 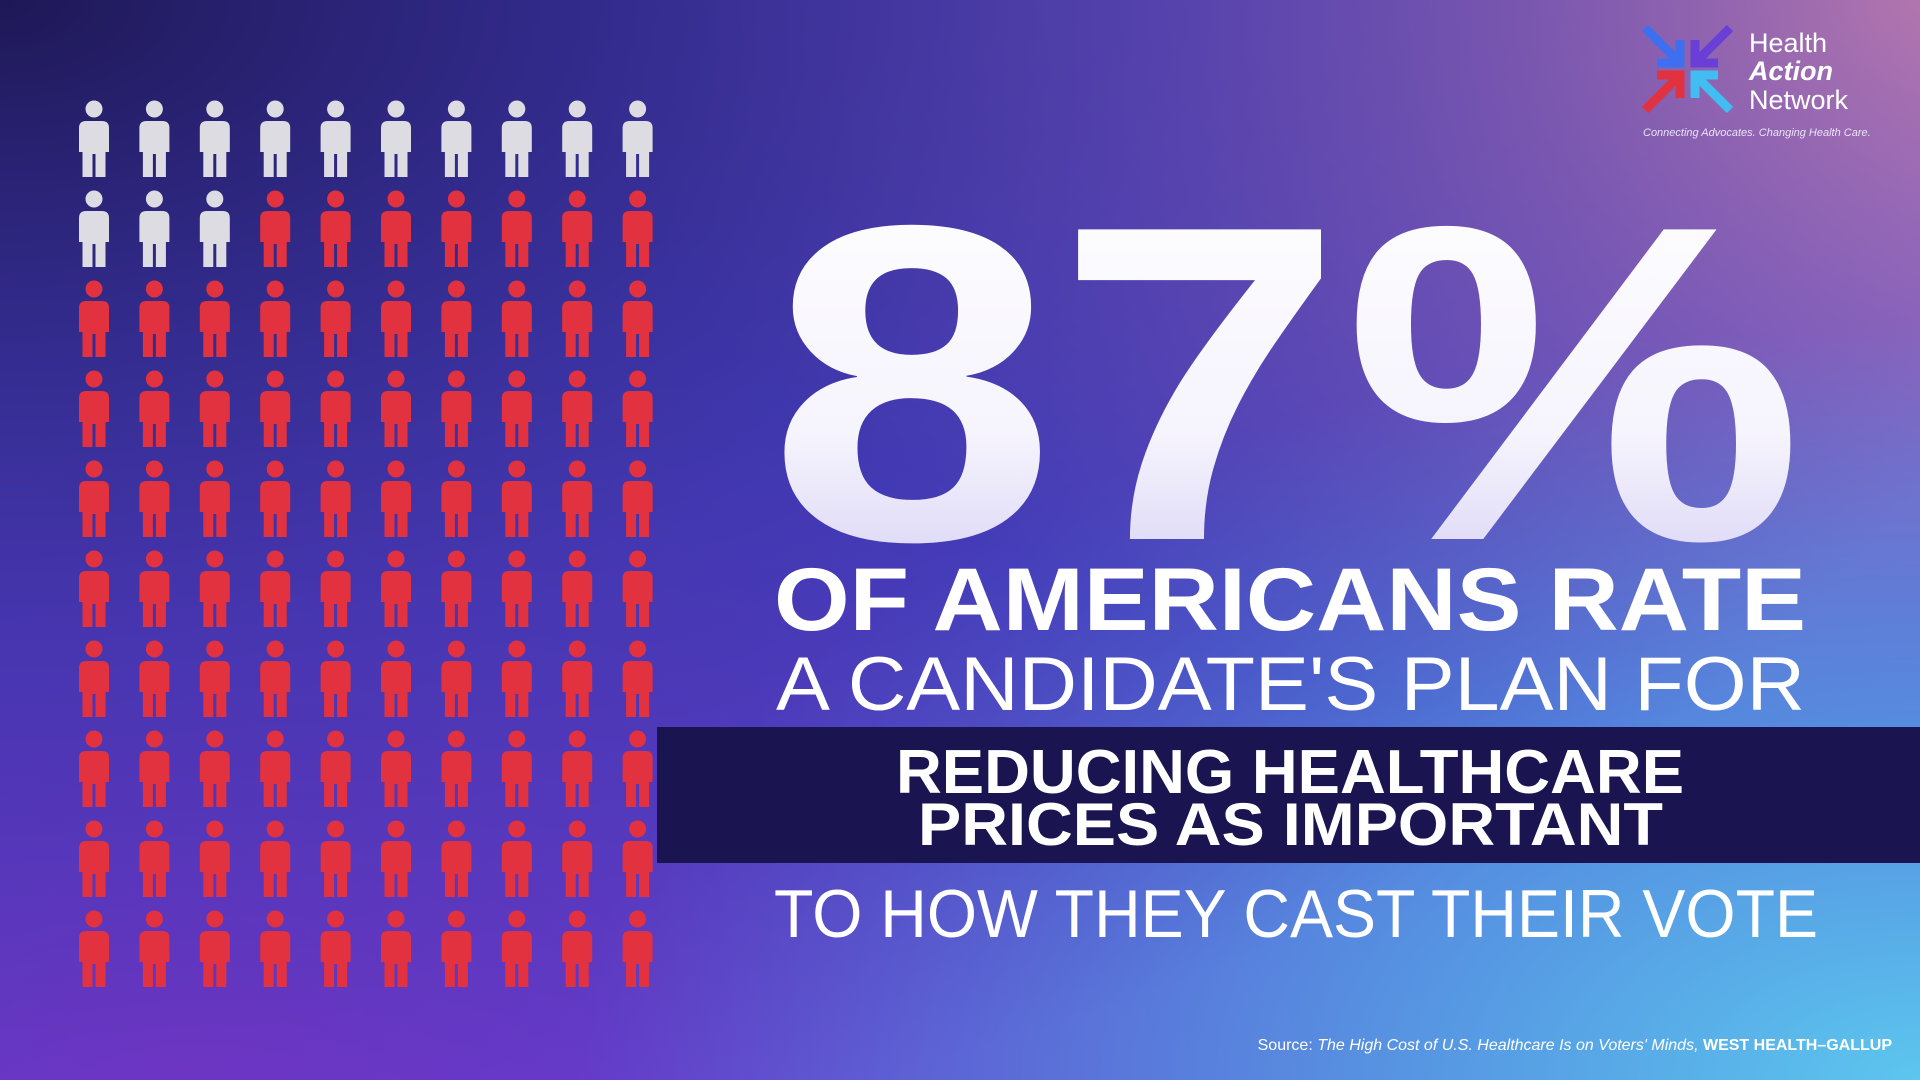 I want to click on logo-mark, so click(x=1687, y=69).